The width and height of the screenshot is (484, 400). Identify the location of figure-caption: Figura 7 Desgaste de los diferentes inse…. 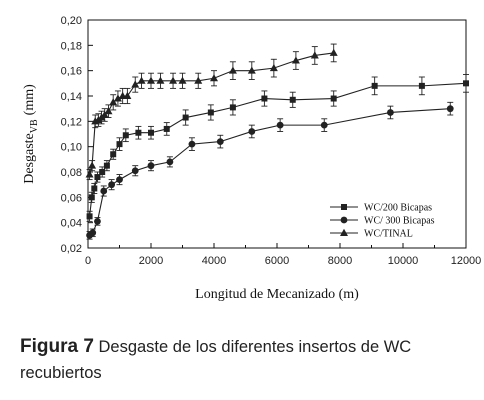
(245, 360).